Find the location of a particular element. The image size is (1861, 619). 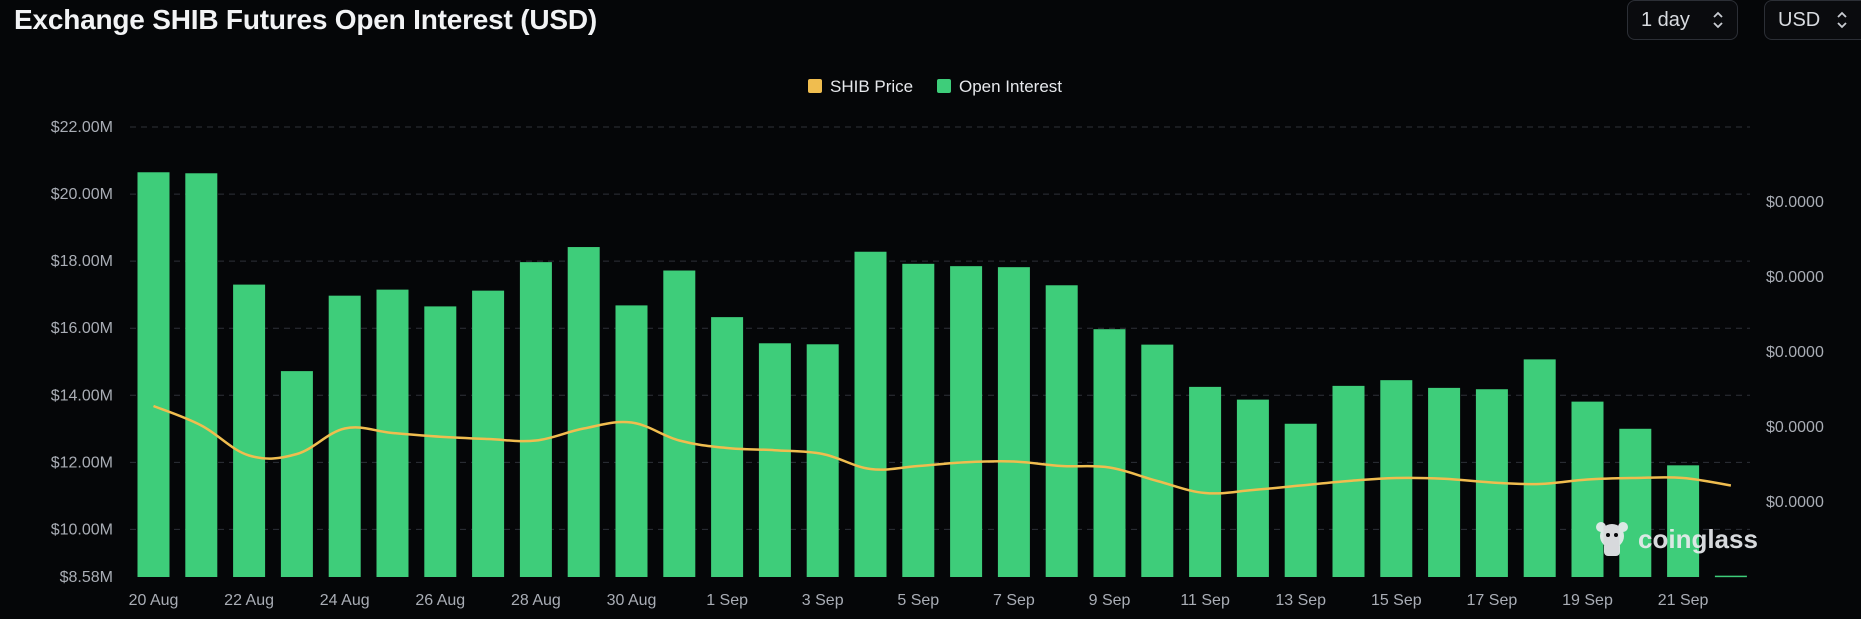

legend-swatch-shib-price is located at coordinates (815, 86).